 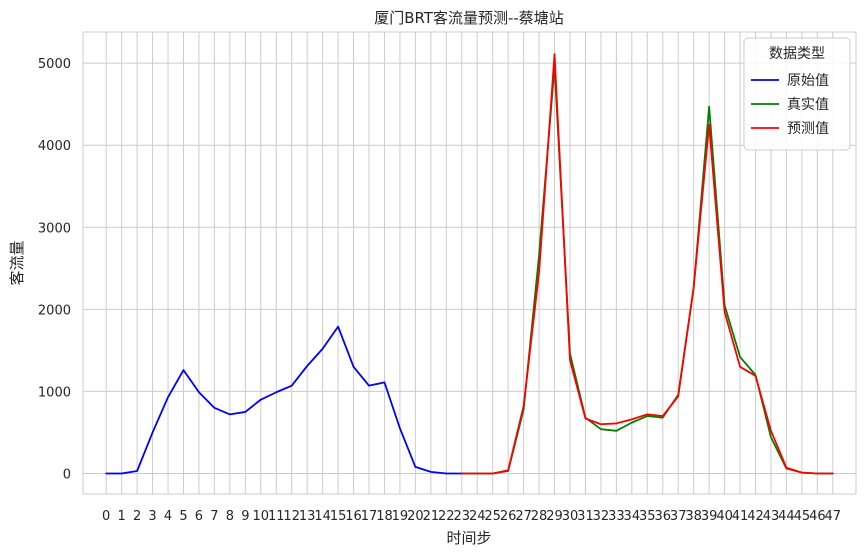 I want to click on x-tick-label: 6, so click(x=199, y=516).